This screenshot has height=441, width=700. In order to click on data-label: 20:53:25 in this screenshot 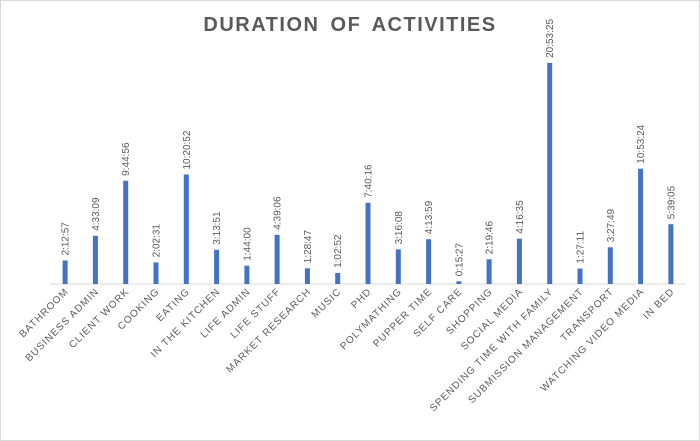, I will do `click(550, 38)`.